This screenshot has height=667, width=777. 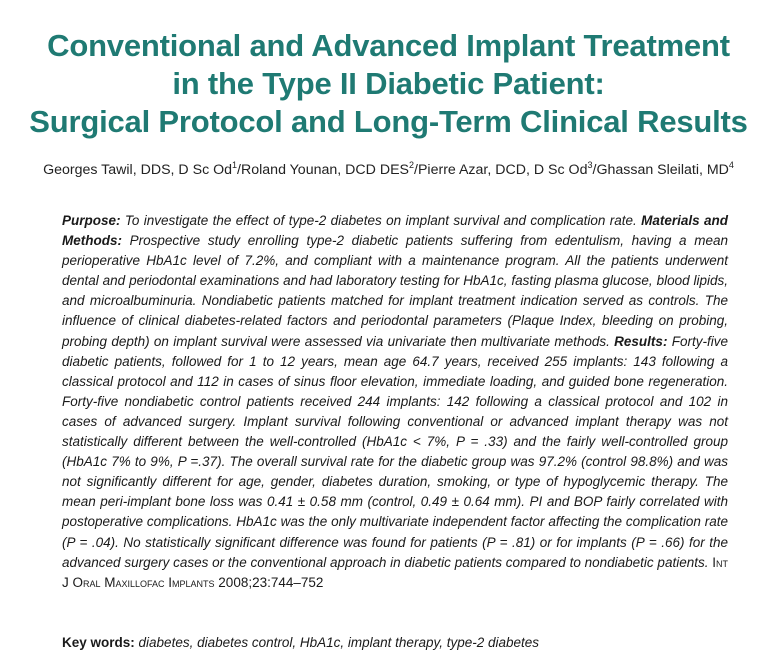 I want to click on author-affiliation-mark: 1, so click(x=235, y=165).